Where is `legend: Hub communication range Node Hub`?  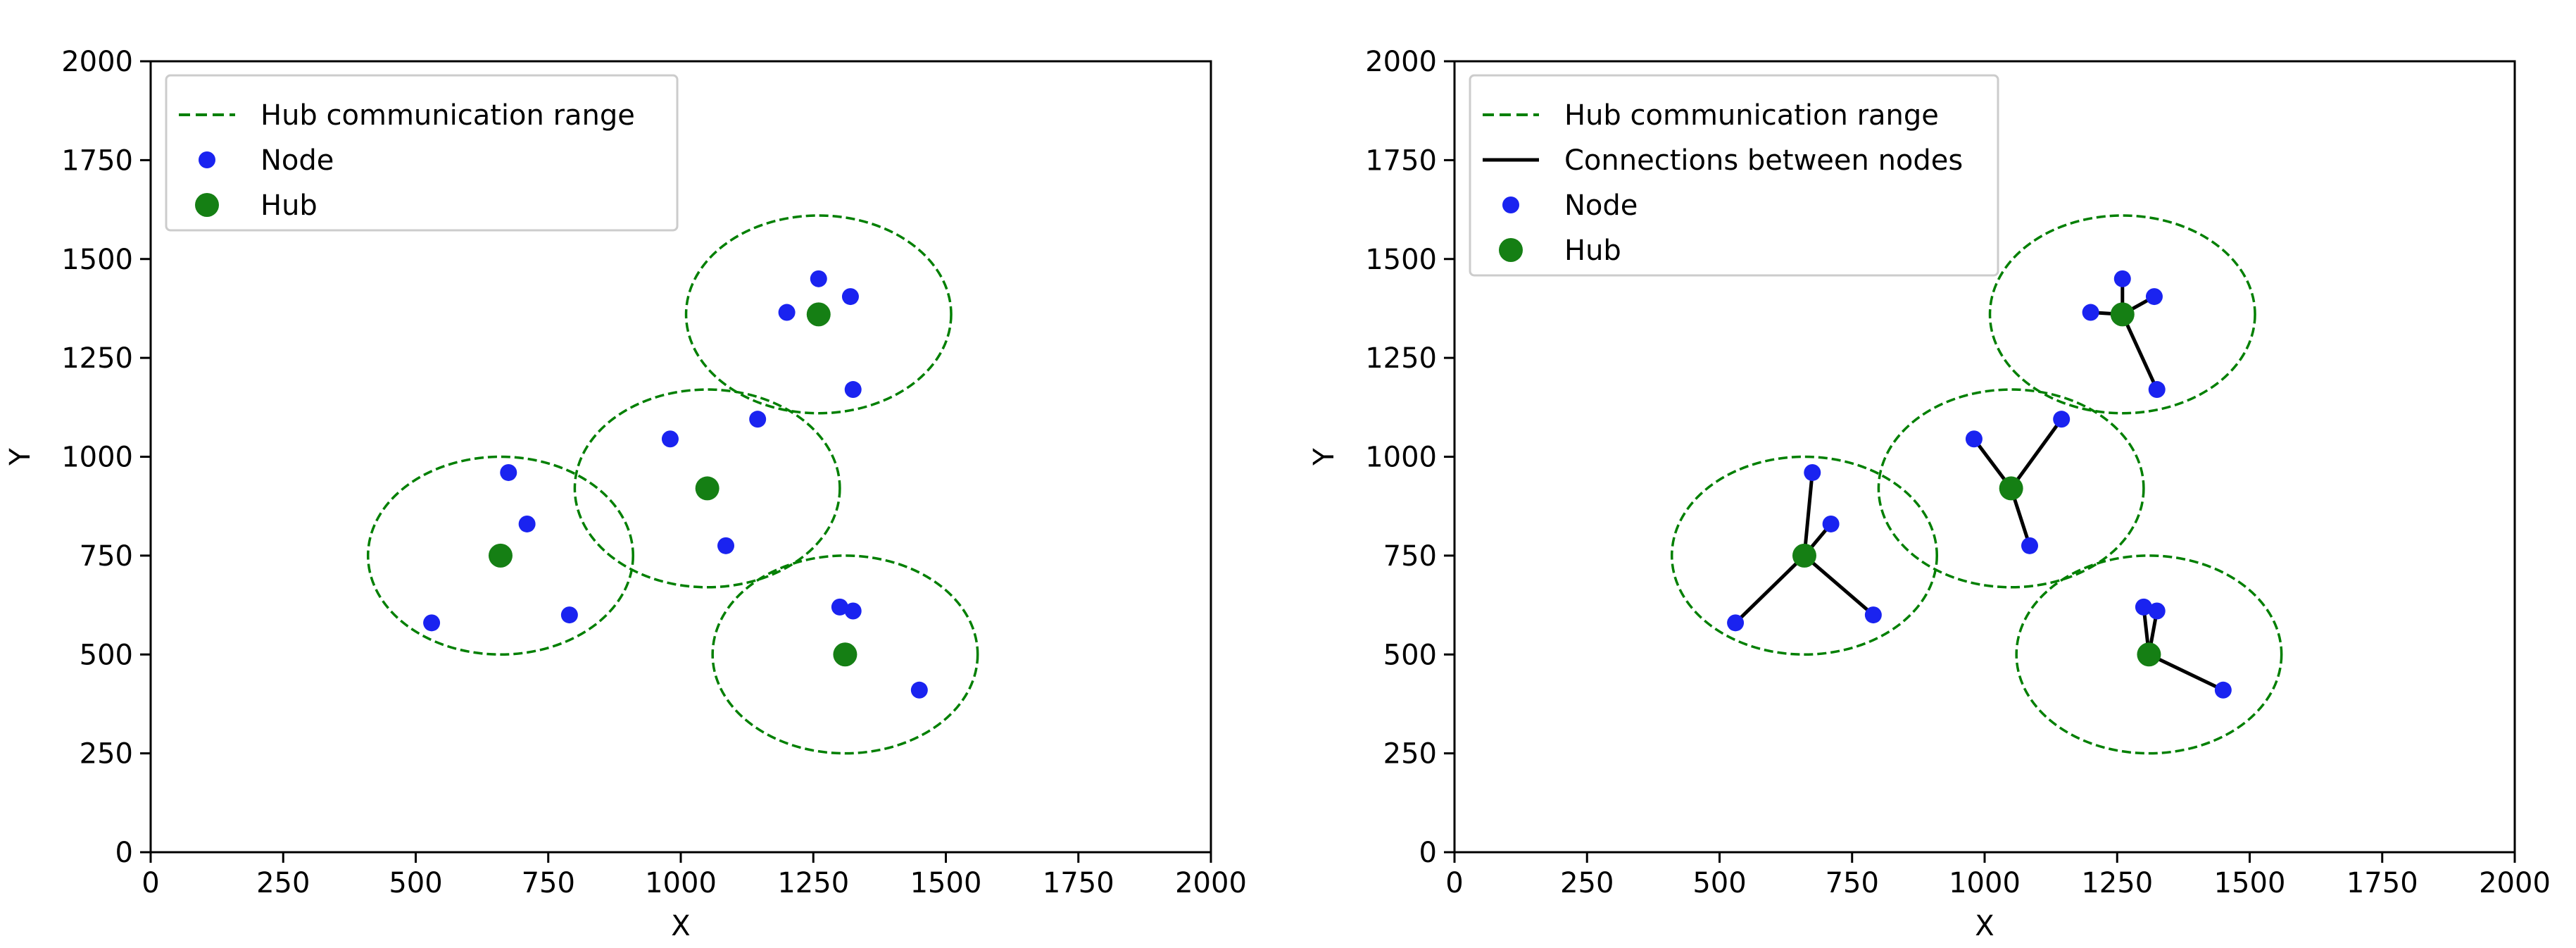
legend: Hub communication range Node Hub is located at coordinates (422, 153).